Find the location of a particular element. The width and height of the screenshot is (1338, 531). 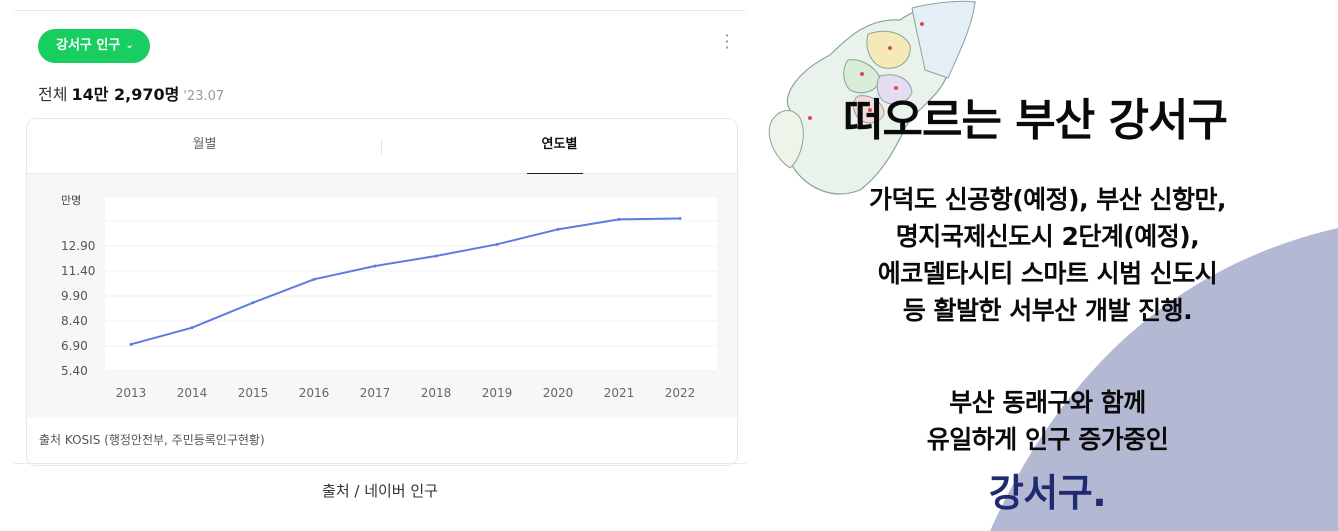

tab-monthly: 월별 is located at coordinates (204, 146).